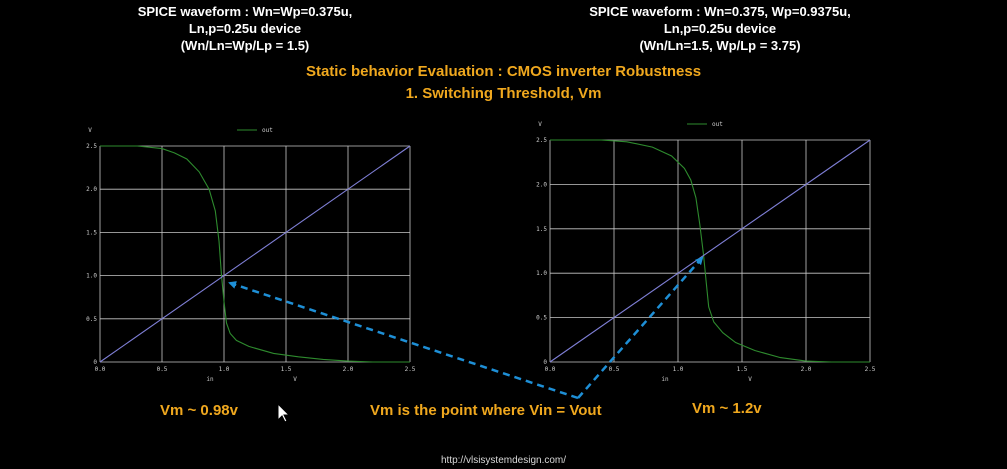 Image resolution: width=1007 pixels, height=469 pixels. I want to click on left-header-line2: Ln,p=0.25u device, so click(245, 28).